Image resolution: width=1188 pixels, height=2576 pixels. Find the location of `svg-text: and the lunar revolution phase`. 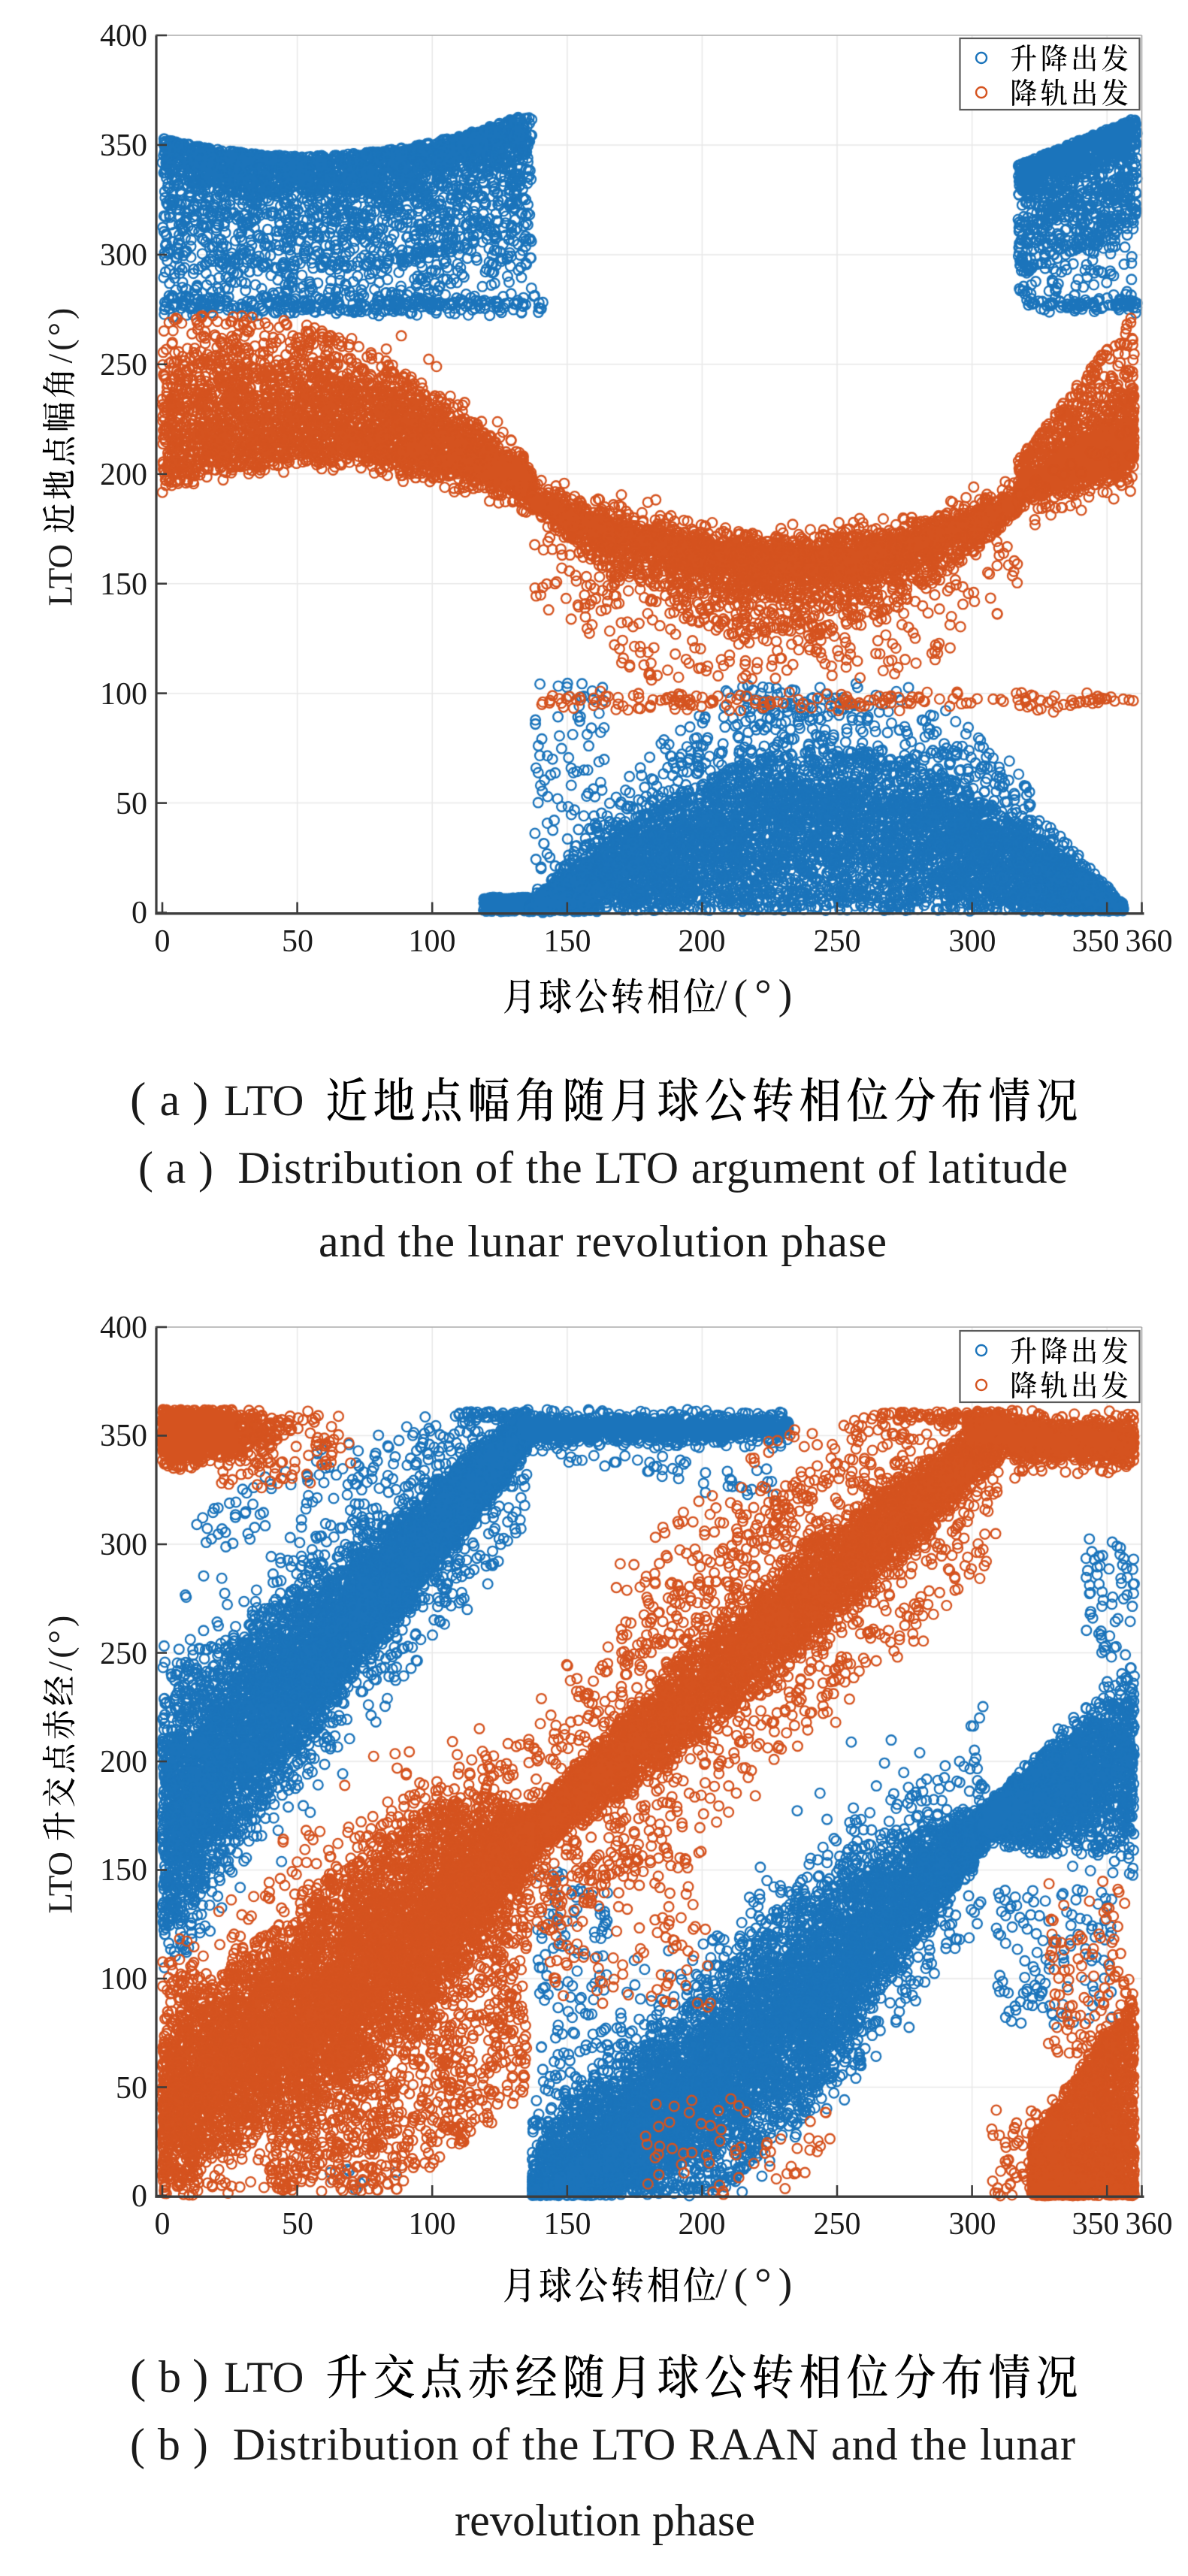

svg-text: and the lunar revolution phase is located at coordinates (603, 1242).